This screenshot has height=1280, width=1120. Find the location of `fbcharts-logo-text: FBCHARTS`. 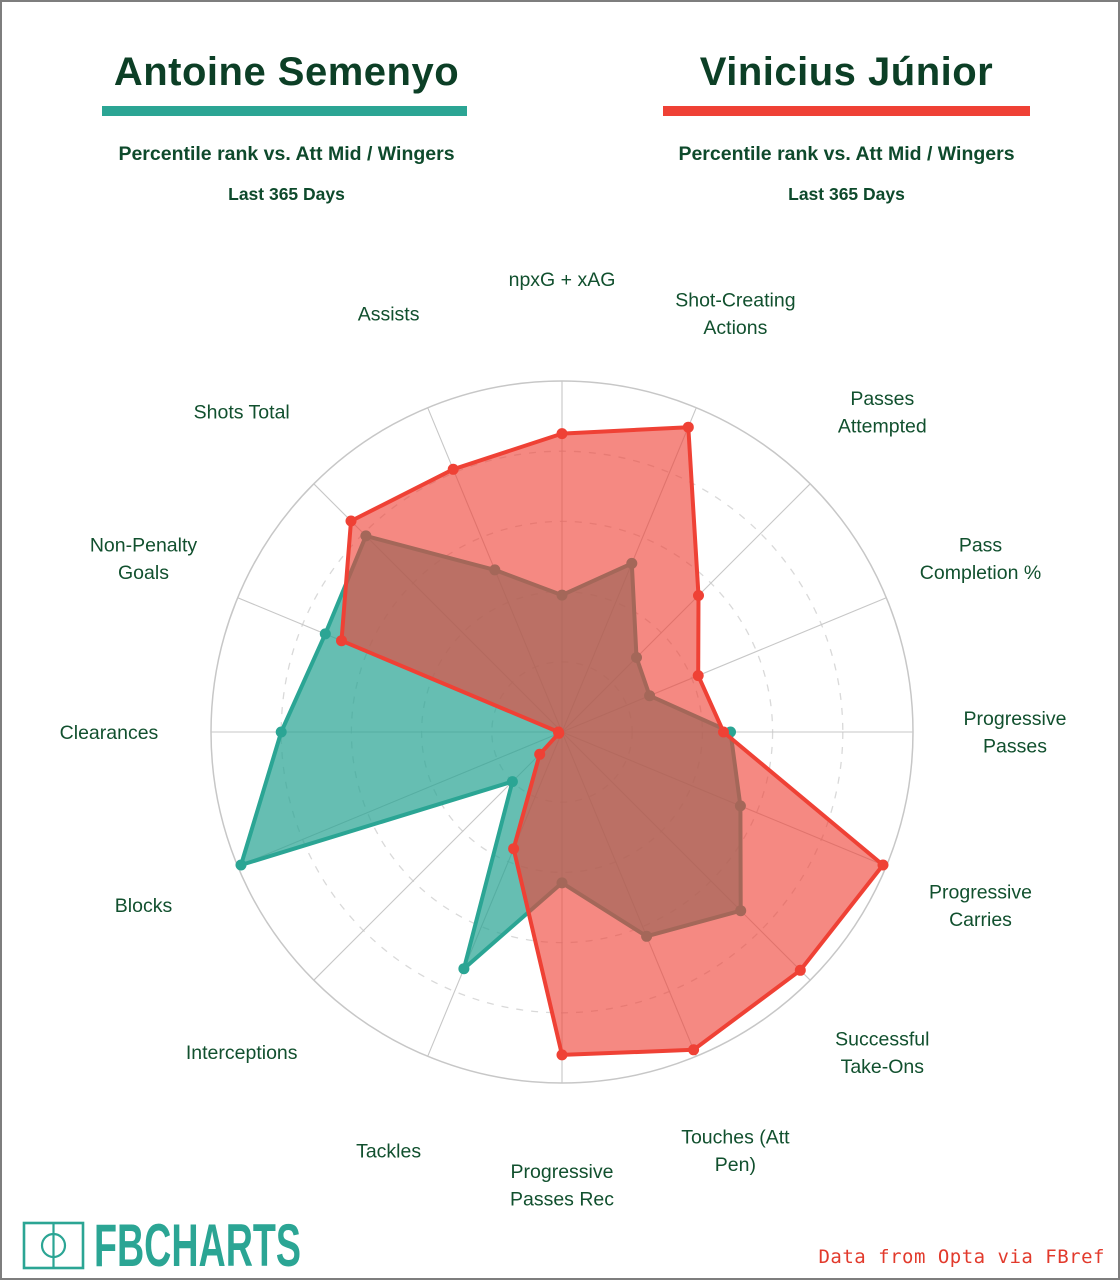

fbcharts-logo-text: FBCHARTS is located at coordinates (197, 1245).